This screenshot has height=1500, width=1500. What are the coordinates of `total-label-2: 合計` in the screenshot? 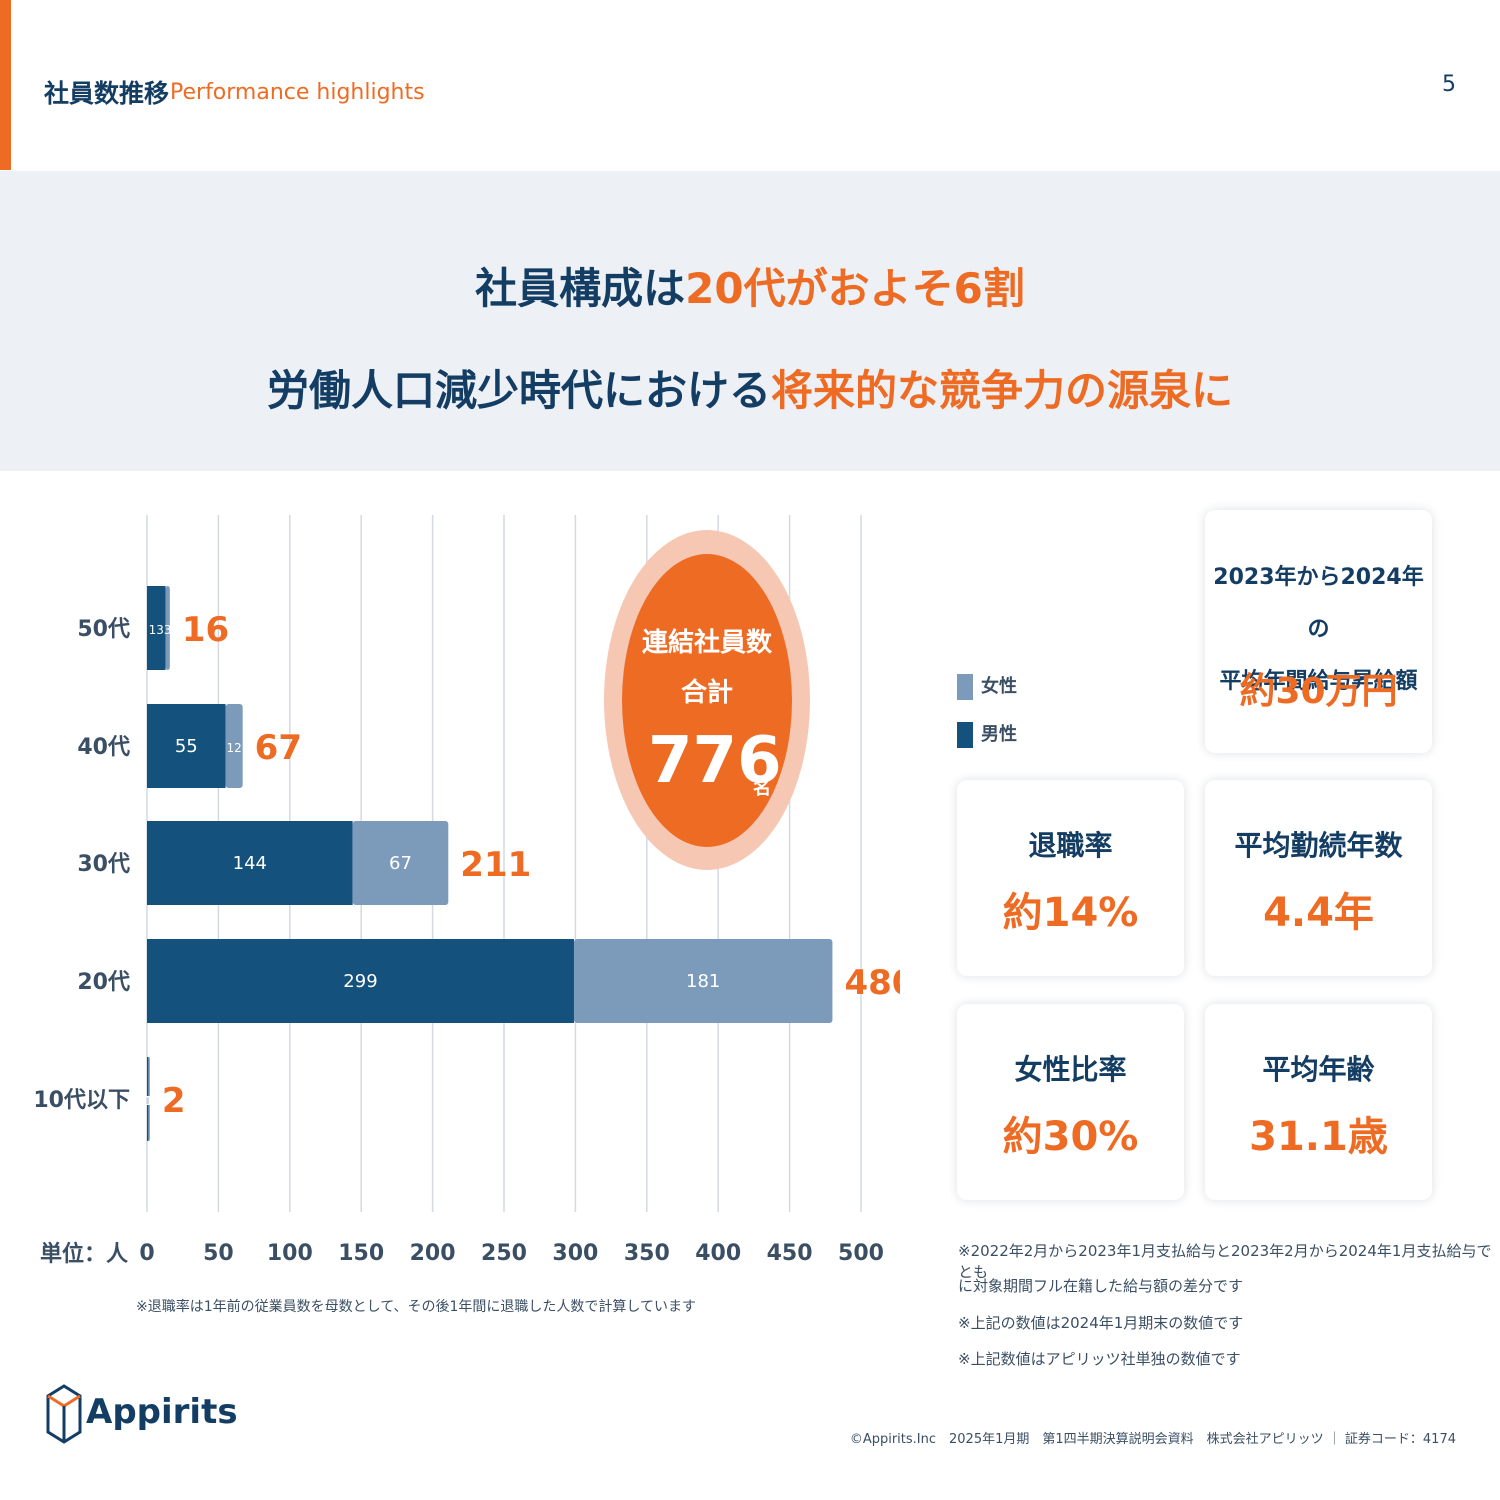 It's located at (706, 693).